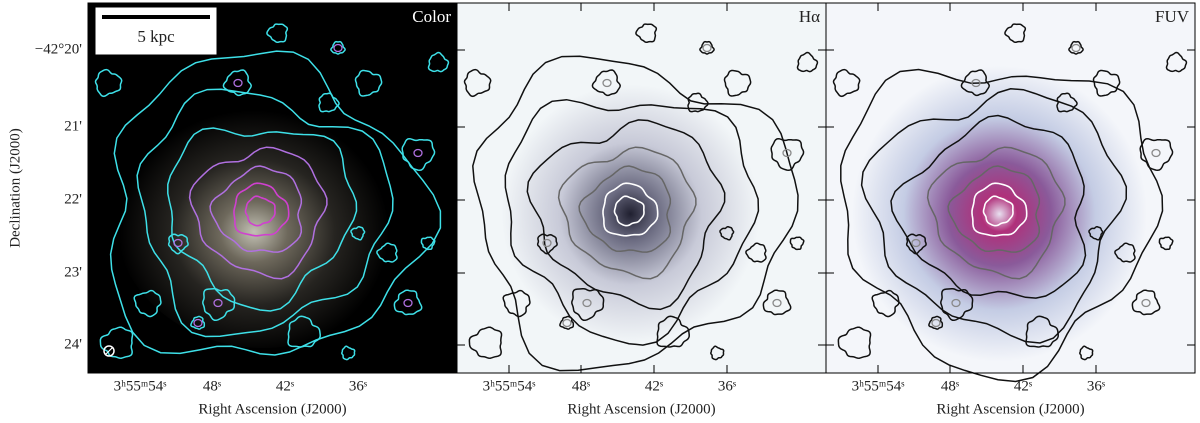 This screenshot has height=423, width=1200. What do you see at coordinates (156, 36) in the screenshot?
I see `scale-bar-label: 5 kpc` at bounding box center [156, 36].